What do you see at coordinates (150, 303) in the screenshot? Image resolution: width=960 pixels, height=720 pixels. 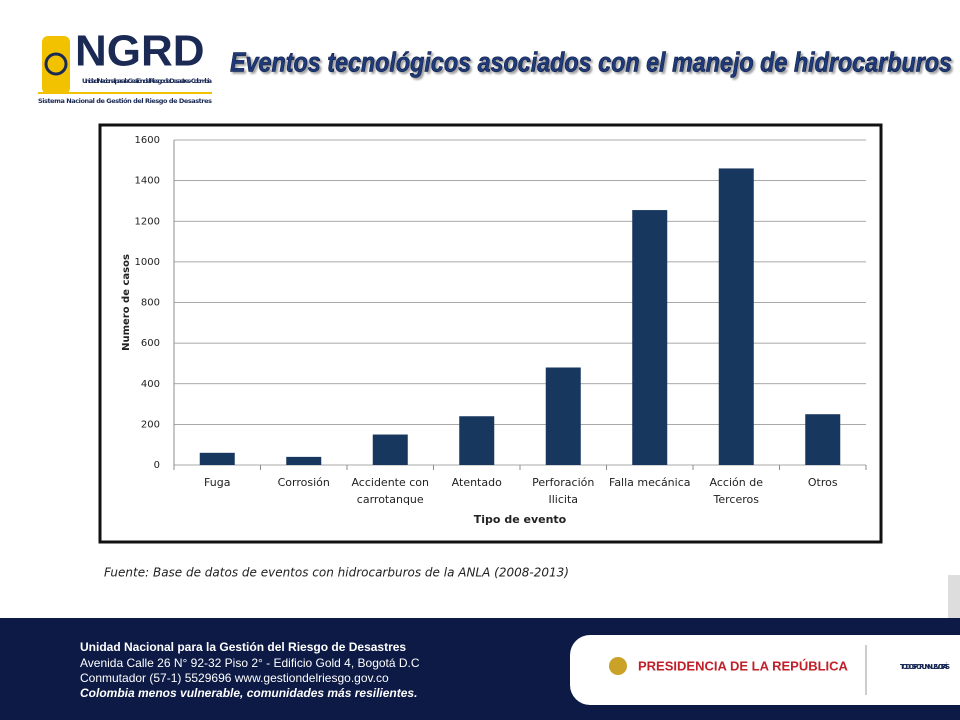 I see `y-tick-label: 800` at bounding box center [150, 303].